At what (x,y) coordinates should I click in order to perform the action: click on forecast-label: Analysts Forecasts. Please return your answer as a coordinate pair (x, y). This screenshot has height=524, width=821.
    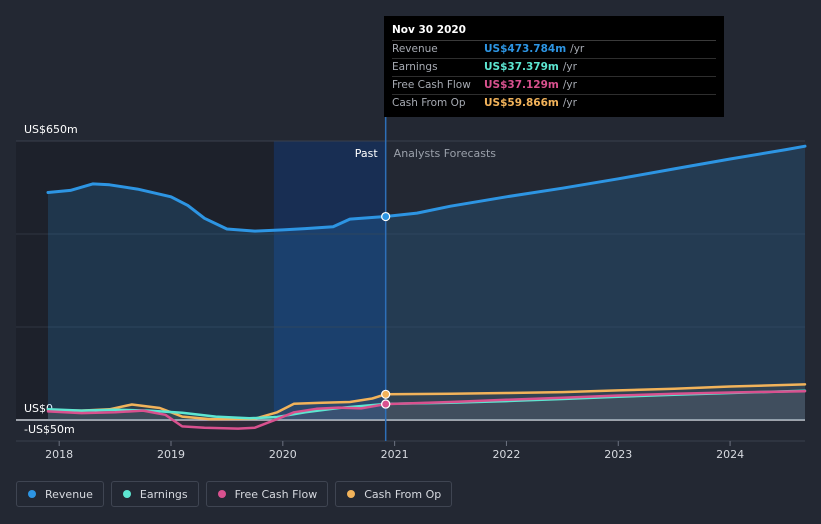
    Looking at the image, I should click on (445, 153).